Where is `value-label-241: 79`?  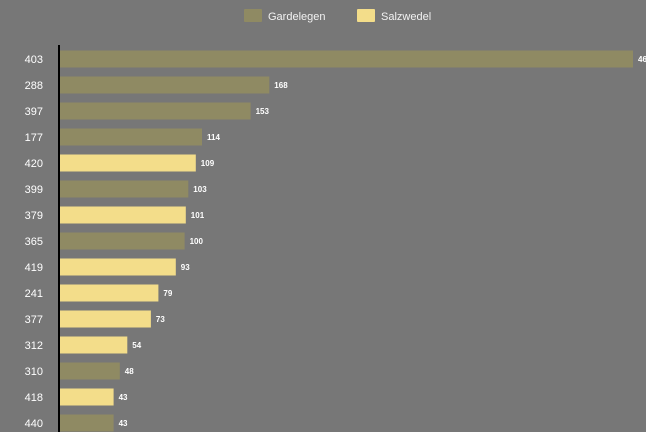 value-label-241: 79 is located at coordinates (167, 293).